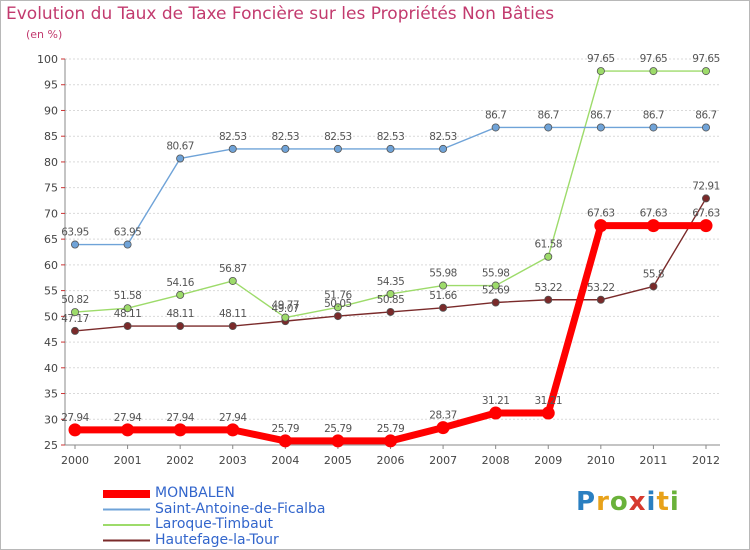  What do you see at coordinates (496, 290) in the screenshot?
I see `data-label-hautefage-la-tour: 52.69` at bounding box center [496, 290].